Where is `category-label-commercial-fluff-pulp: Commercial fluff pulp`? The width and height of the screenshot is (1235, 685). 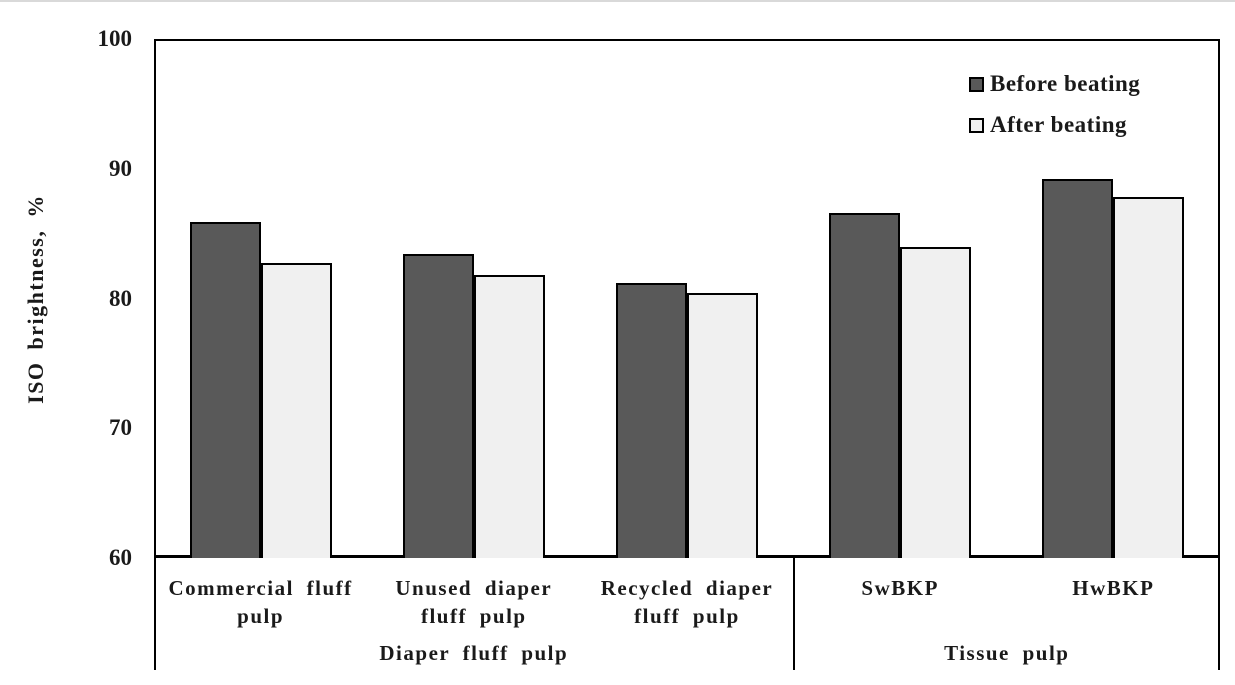
category-label-commercial-fluff-pulp: Commercial fluff pulp is located at coordinates (260, 602).